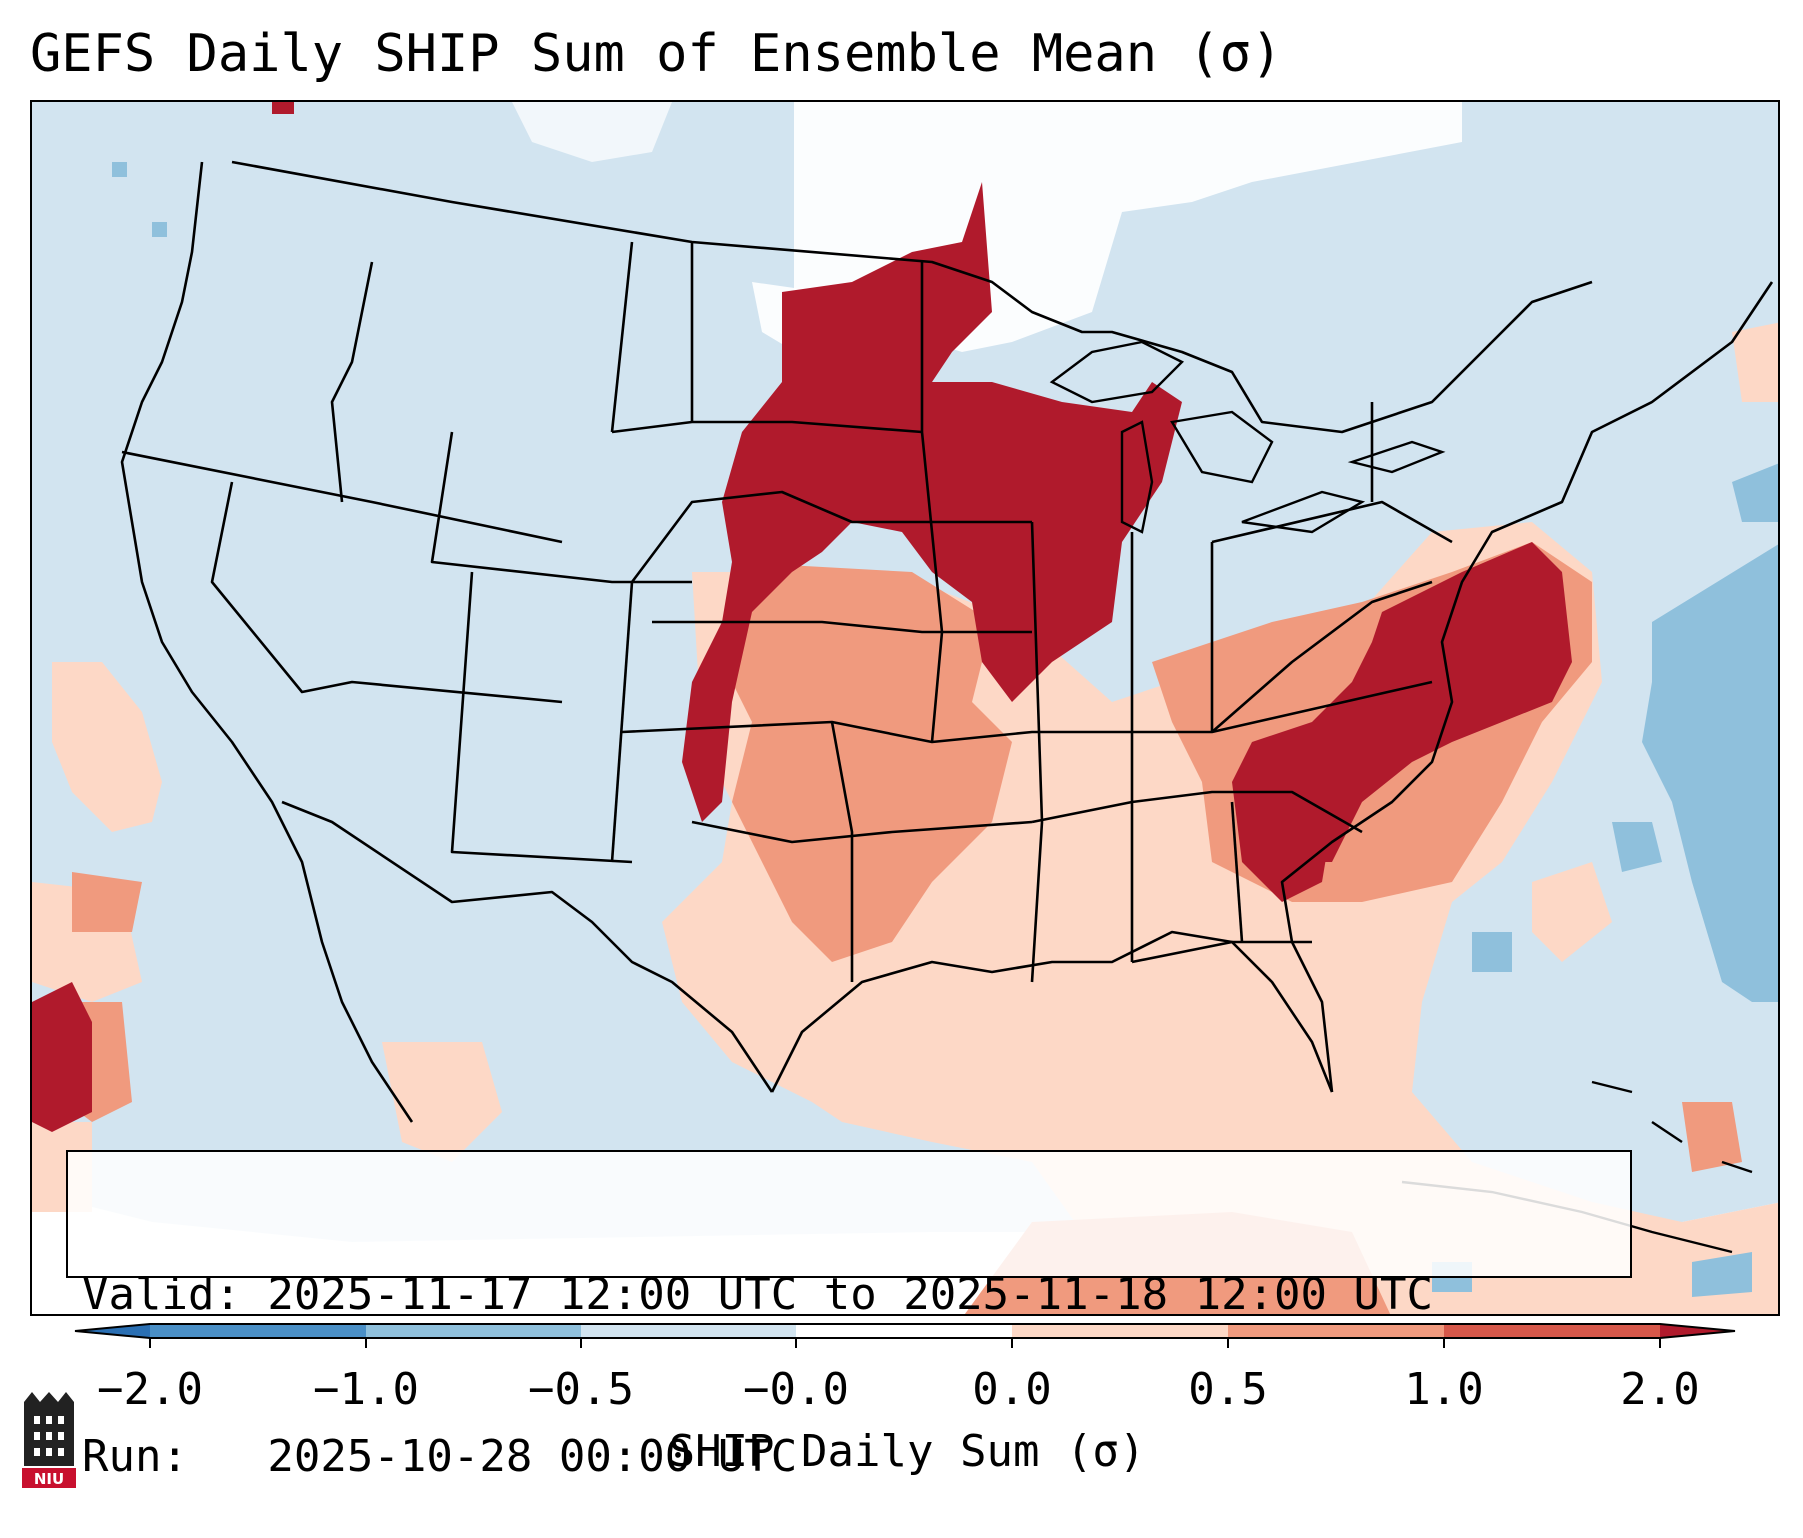  What do you see at coordinates (49, 1440) in the screenshot?
I see `niu-logo: NIU` at bounding box center [49, 1440].